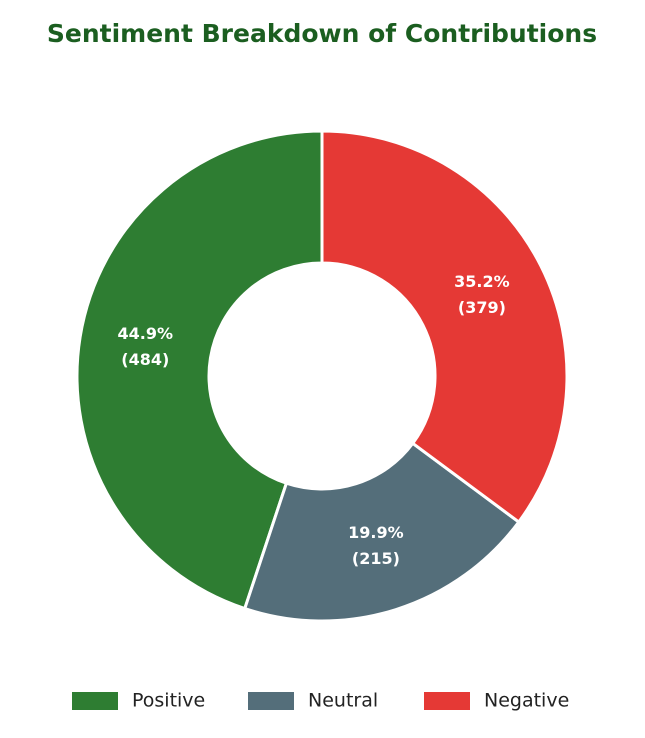 The width and height of the screenshot is (645, 738). Describe the element at coordinates (526, 701) in the screenshot. I see `legend-label: Negative` at that location.